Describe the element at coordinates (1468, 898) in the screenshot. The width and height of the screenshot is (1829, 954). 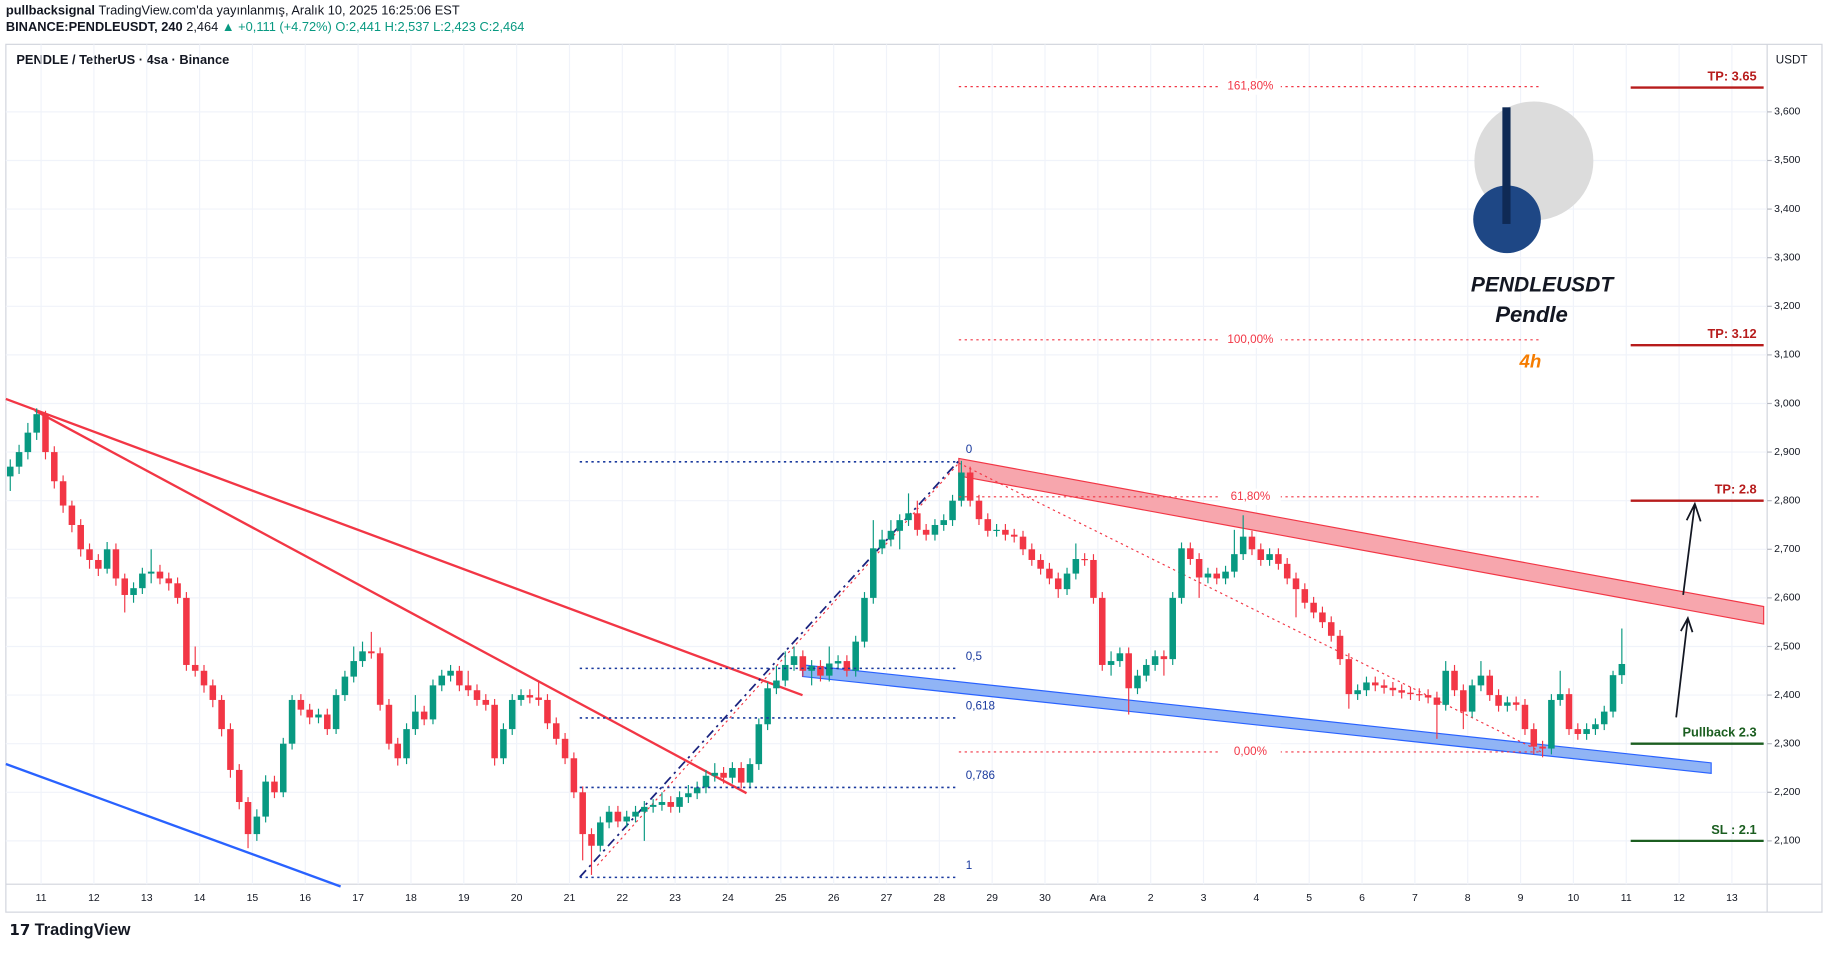
I see `x-tick-label: 8` at that location.